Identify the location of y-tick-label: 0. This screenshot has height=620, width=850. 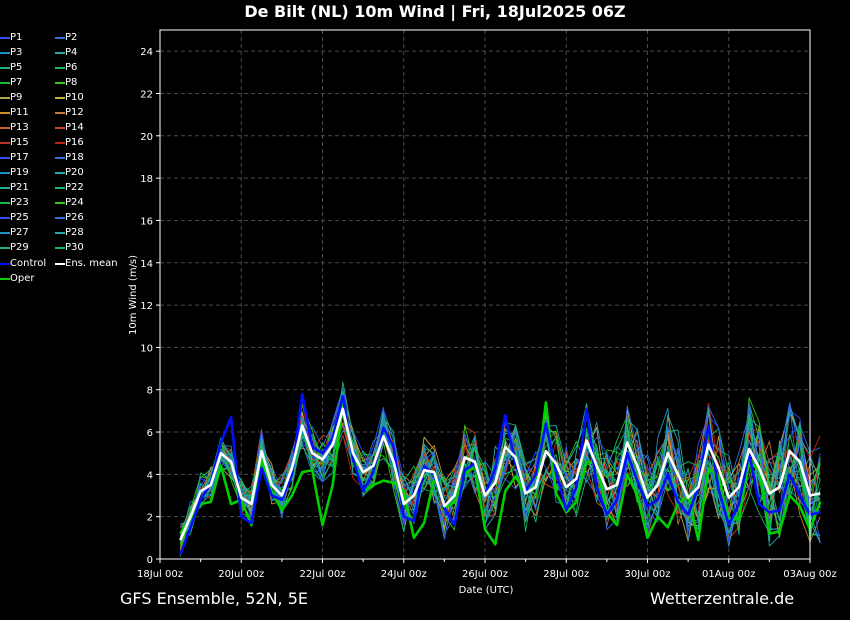
(150, 560).